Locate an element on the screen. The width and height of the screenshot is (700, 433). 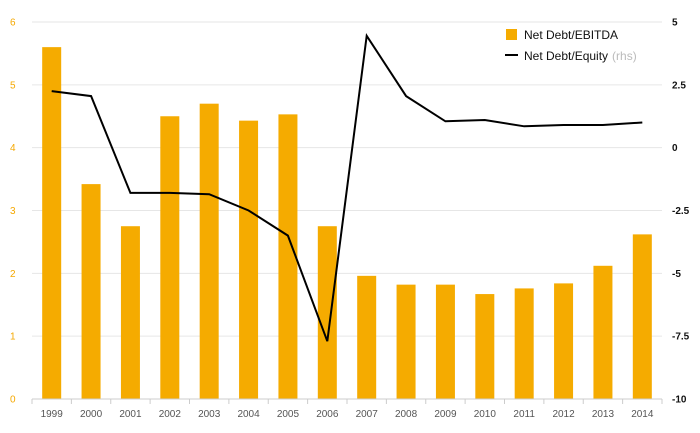
right-axis: -10 -7.5 -5 -2.5 0 2.5 5 is located at coordinates (681, 212).